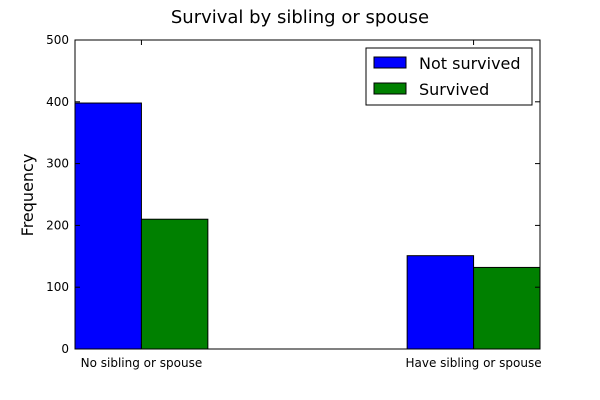  I want to click on y-tick-label-5: 500, so click(57, 40).